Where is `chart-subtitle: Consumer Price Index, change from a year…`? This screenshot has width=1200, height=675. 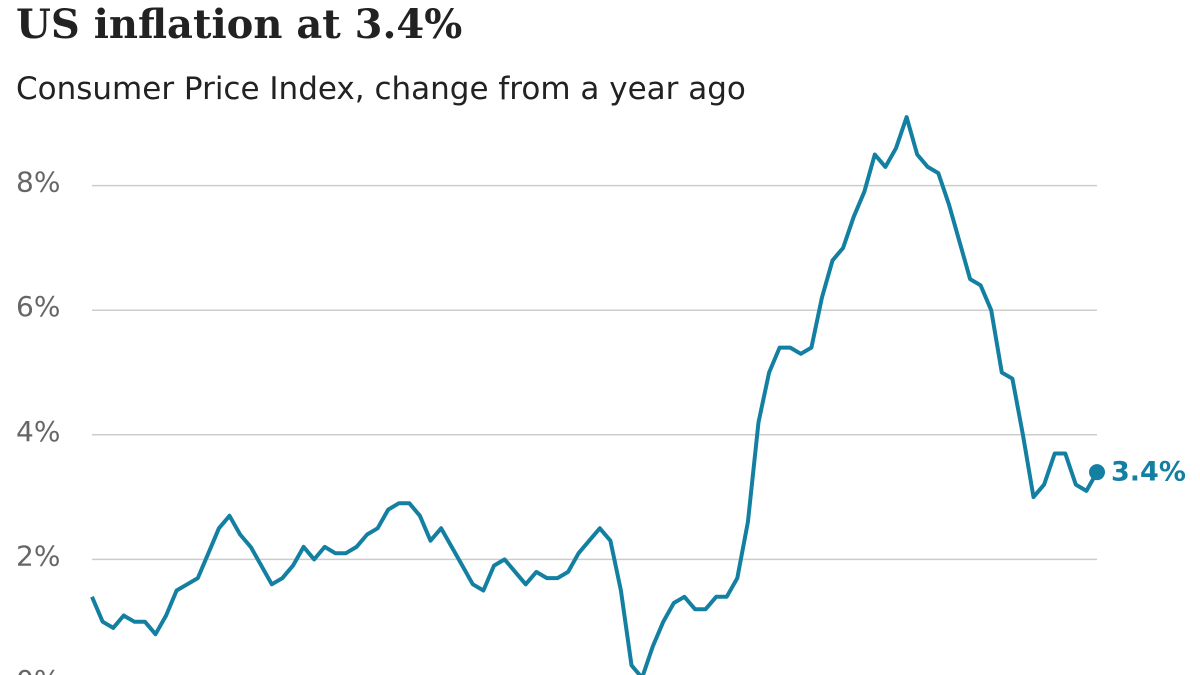 chart-subtitle: Consumer Price Index, change from a year… is located at coordinates (381, 89).